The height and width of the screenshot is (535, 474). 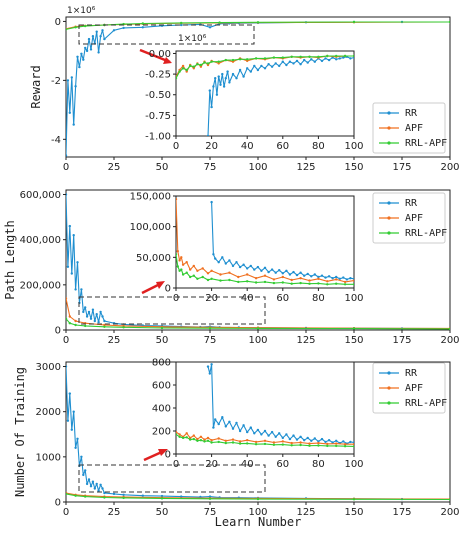 I want to click on x-ticks: 0 25 50 75 100 125 150 175 200, so click(x=261, y=165).